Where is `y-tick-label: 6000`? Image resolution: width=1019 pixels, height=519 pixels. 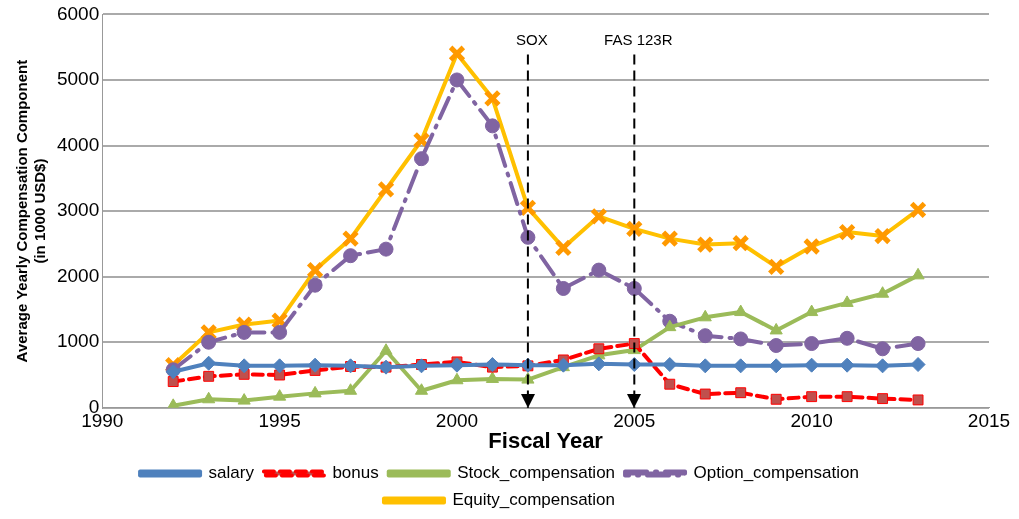
y-tick-label: 6000 is located at coordinates (78, 13).